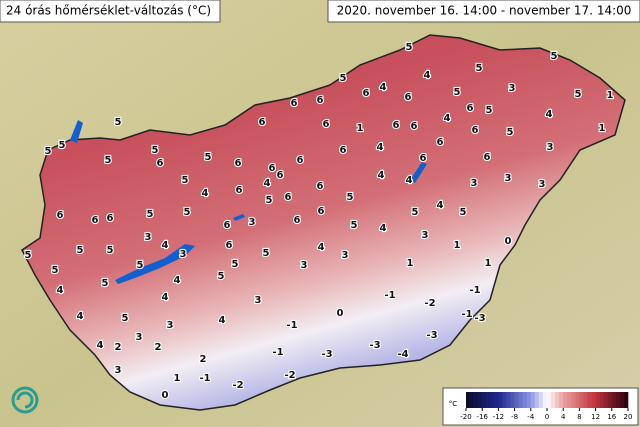 Image resolution: width=640 pixels, height=427 pixels. I want to click on title: 24 órás hőmérséklet-változás (°C), so click(108, 11).